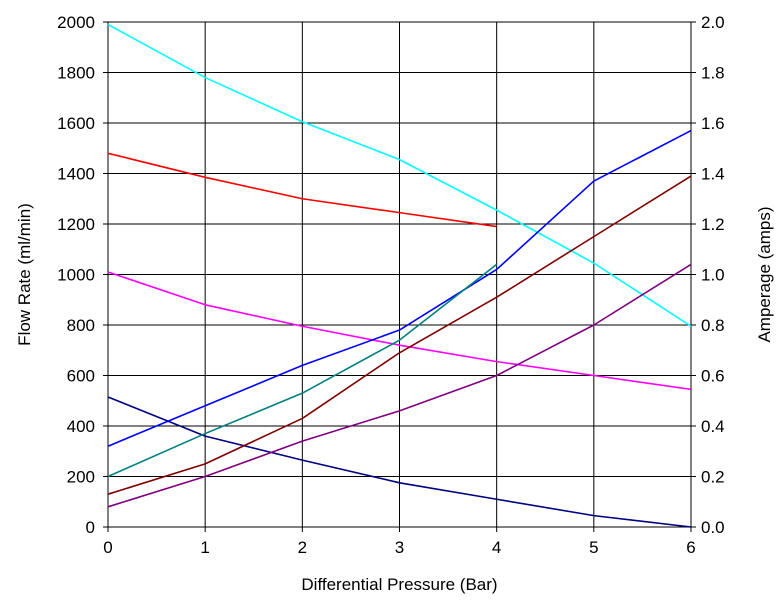 Image resolution: width=779 pixels, height=603 pixels. I want to click on y-tick-label: 1000, so click(76, 275).